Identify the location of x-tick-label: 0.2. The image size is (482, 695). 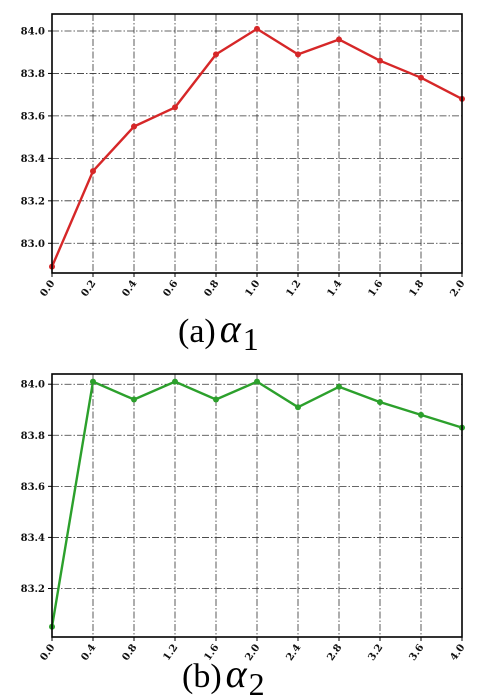
(88, 288).